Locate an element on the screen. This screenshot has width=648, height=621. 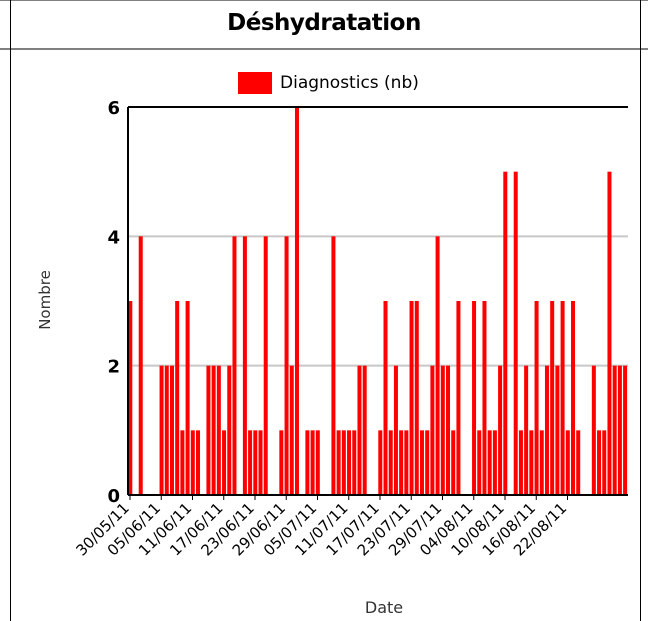
chart-title: Déshydratation is located at coordinates (324, 23).